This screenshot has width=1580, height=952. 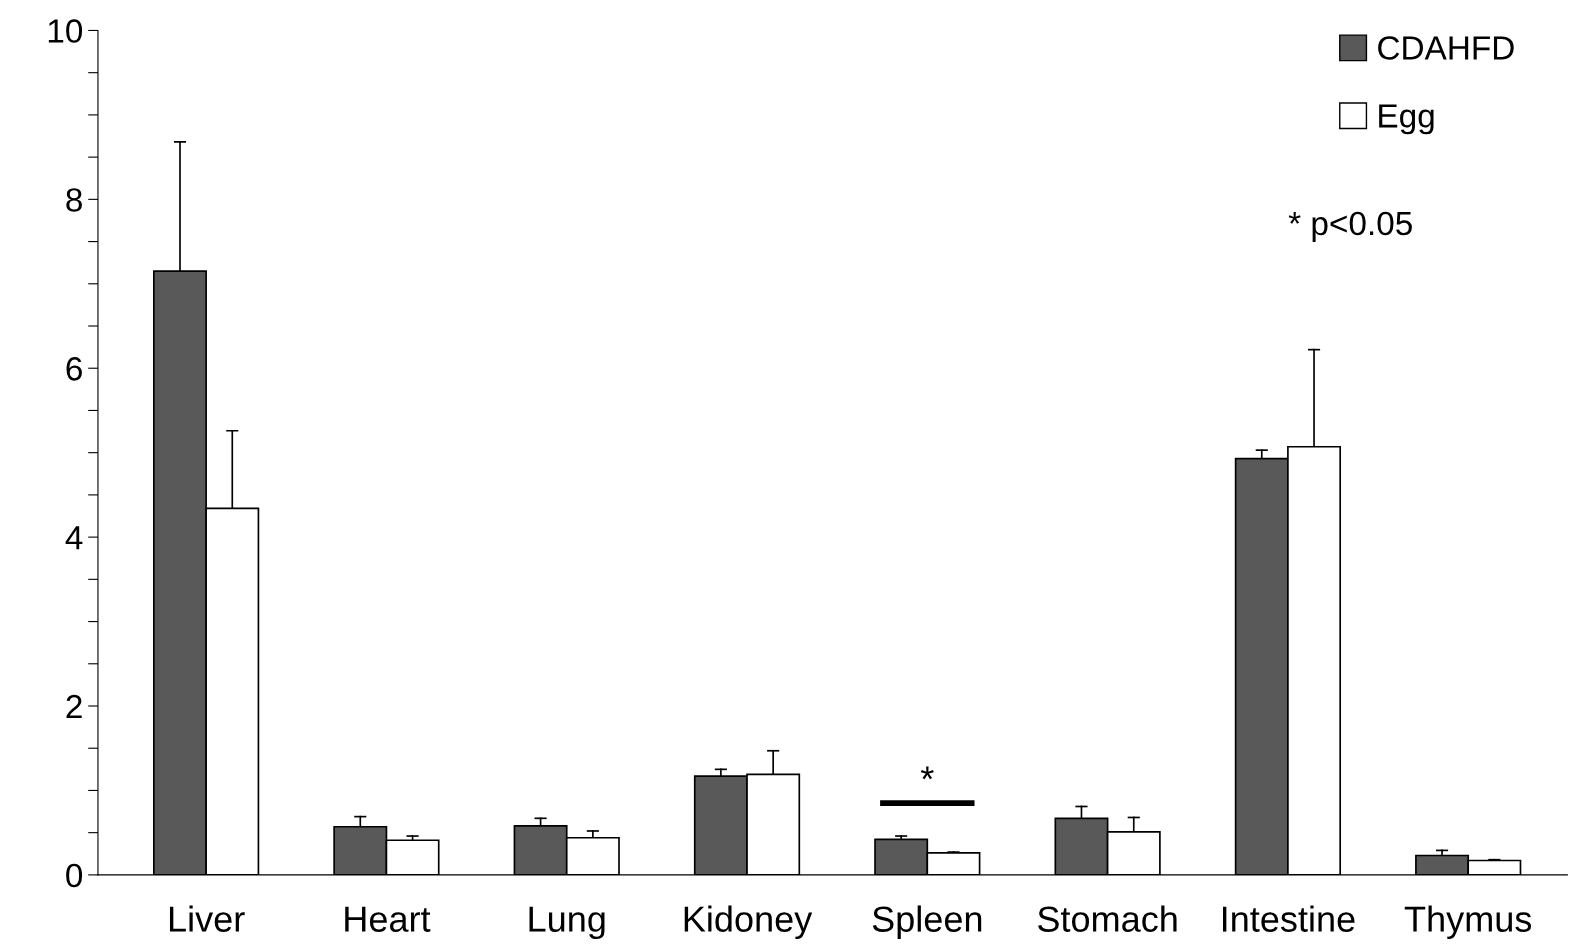 What do you see at coordinates (74, 875) in the screenshot?
I see `y-tick-label: 0` at bounding box center [74, 875].